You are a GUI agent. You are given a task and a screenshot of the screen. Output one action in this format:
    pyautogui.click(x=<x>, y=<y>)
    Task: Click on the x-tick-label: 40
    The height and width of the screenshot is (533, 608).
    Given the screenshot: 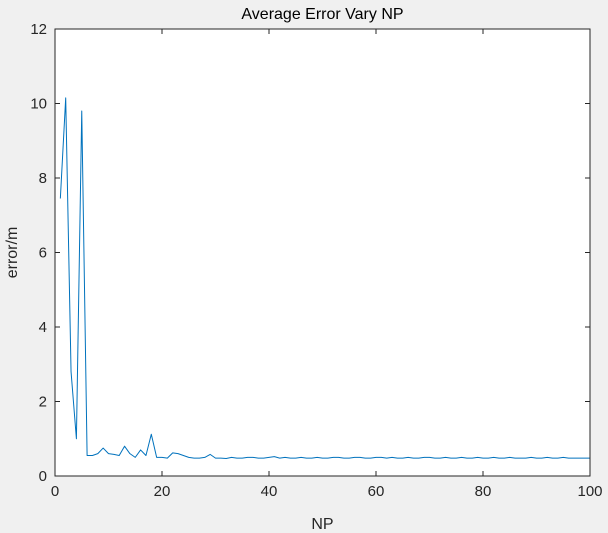 What is the action you would take?
    pyautogui.click(x=269, y=491)
    